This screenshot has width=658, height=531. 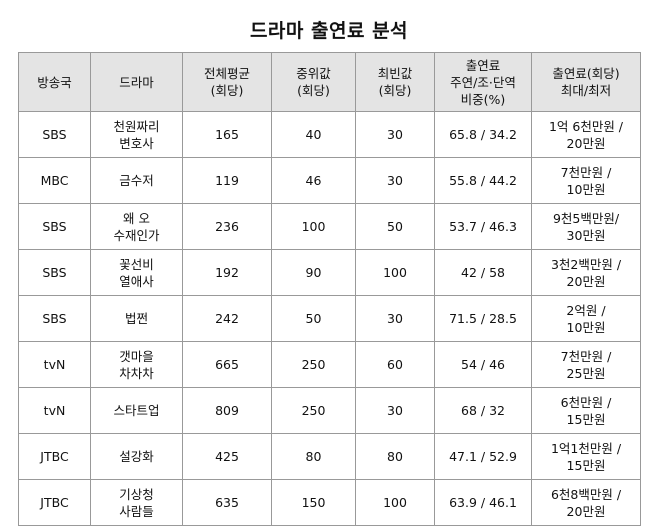 I want to click on cell-drama: 꽃선비 열애사, so click(x=136, y=272).